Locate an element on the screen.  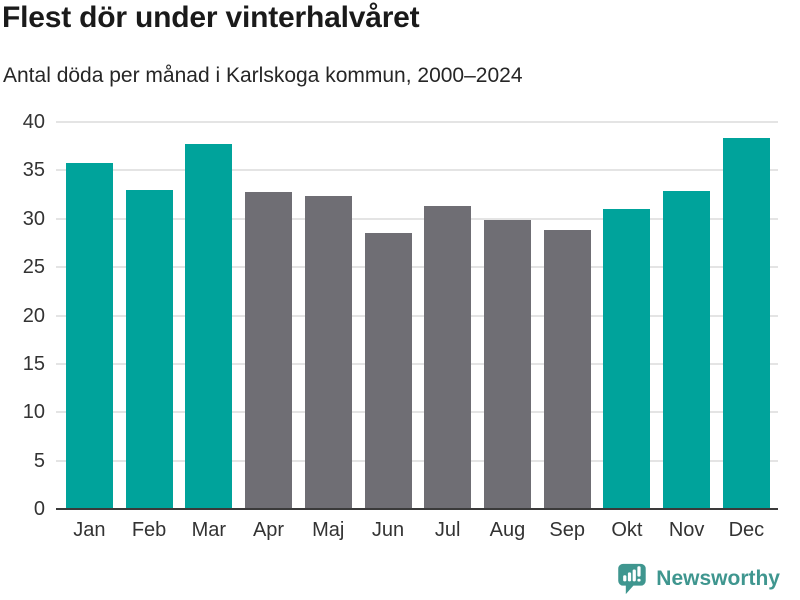
y-tick-label-15: 15 is located at coordinates (33, 363).